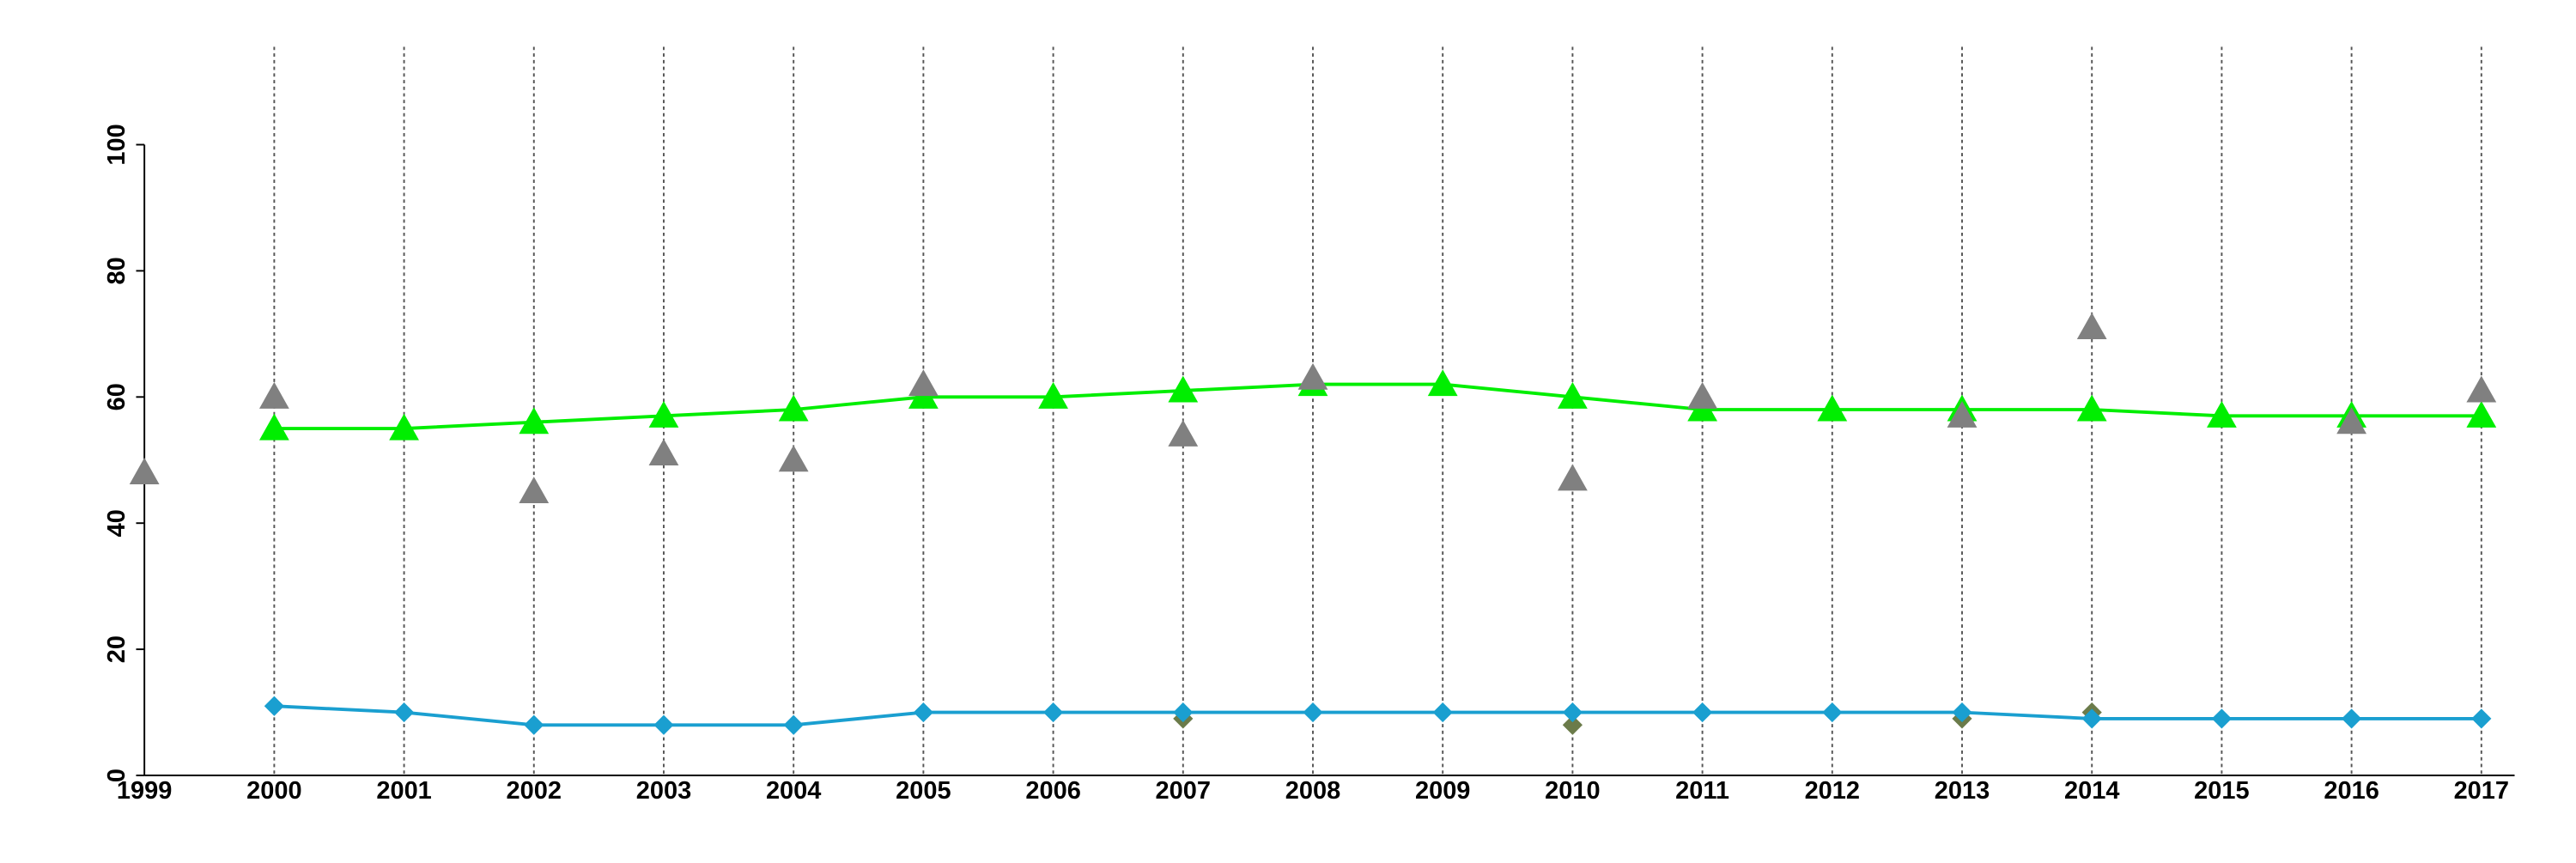  What do you see at coordinates (1184, 791) in the screenshot?
I see `x-tick-label: 2007` at bounding box center [1184, 791].